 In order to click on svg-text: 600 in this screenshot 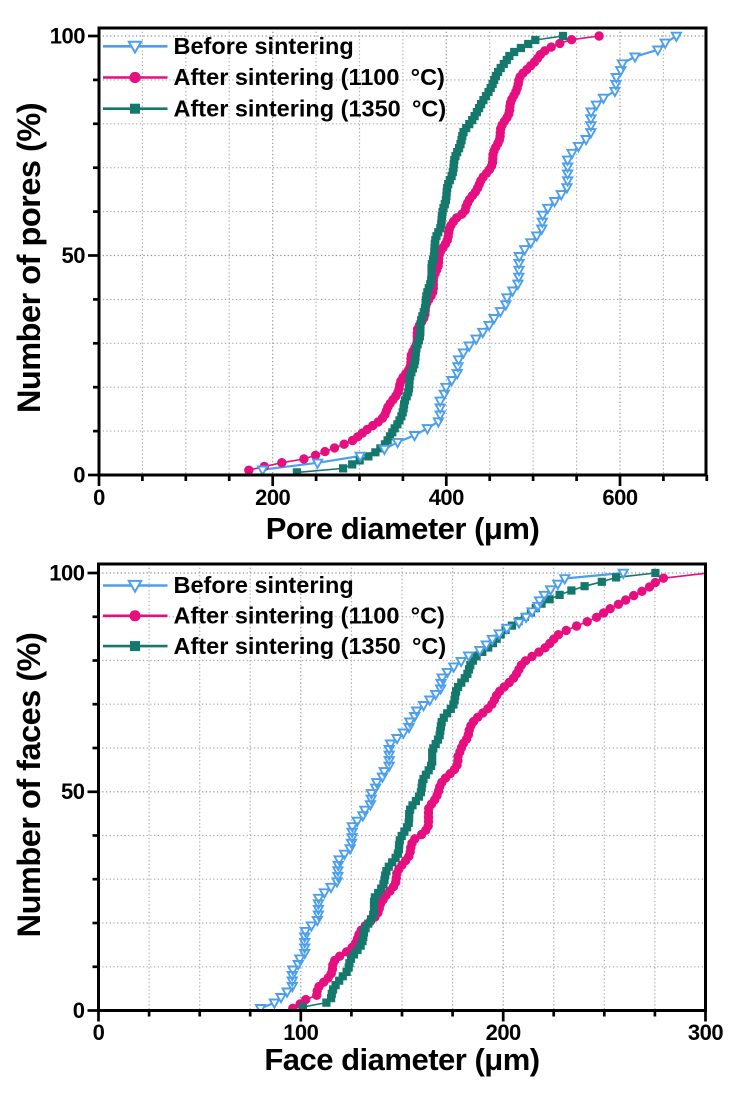, I will do `click(619, 497)`.